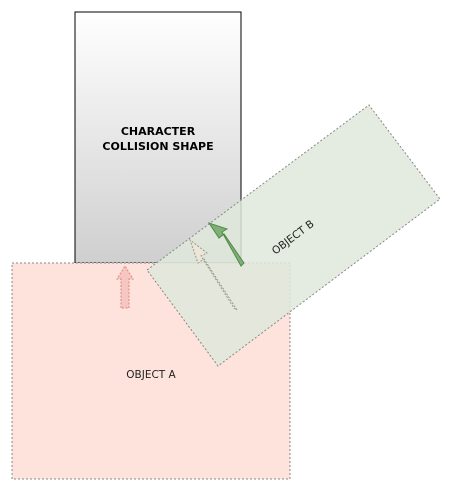 The width and height of the screenshot is (453, 493). Describe the element at coordinates (151, 375) in the screenshot. I see `object-a-label: OBJECT A` at that location.